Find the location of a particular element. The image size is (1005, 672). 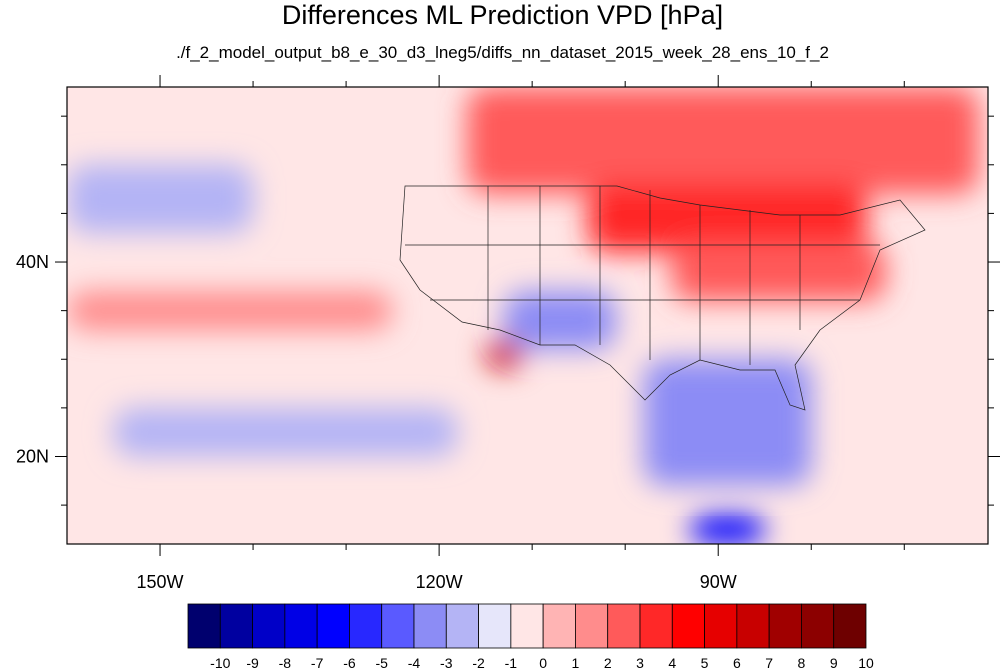

field-region-pacific-north-cool is located at coordinates (160, 198).